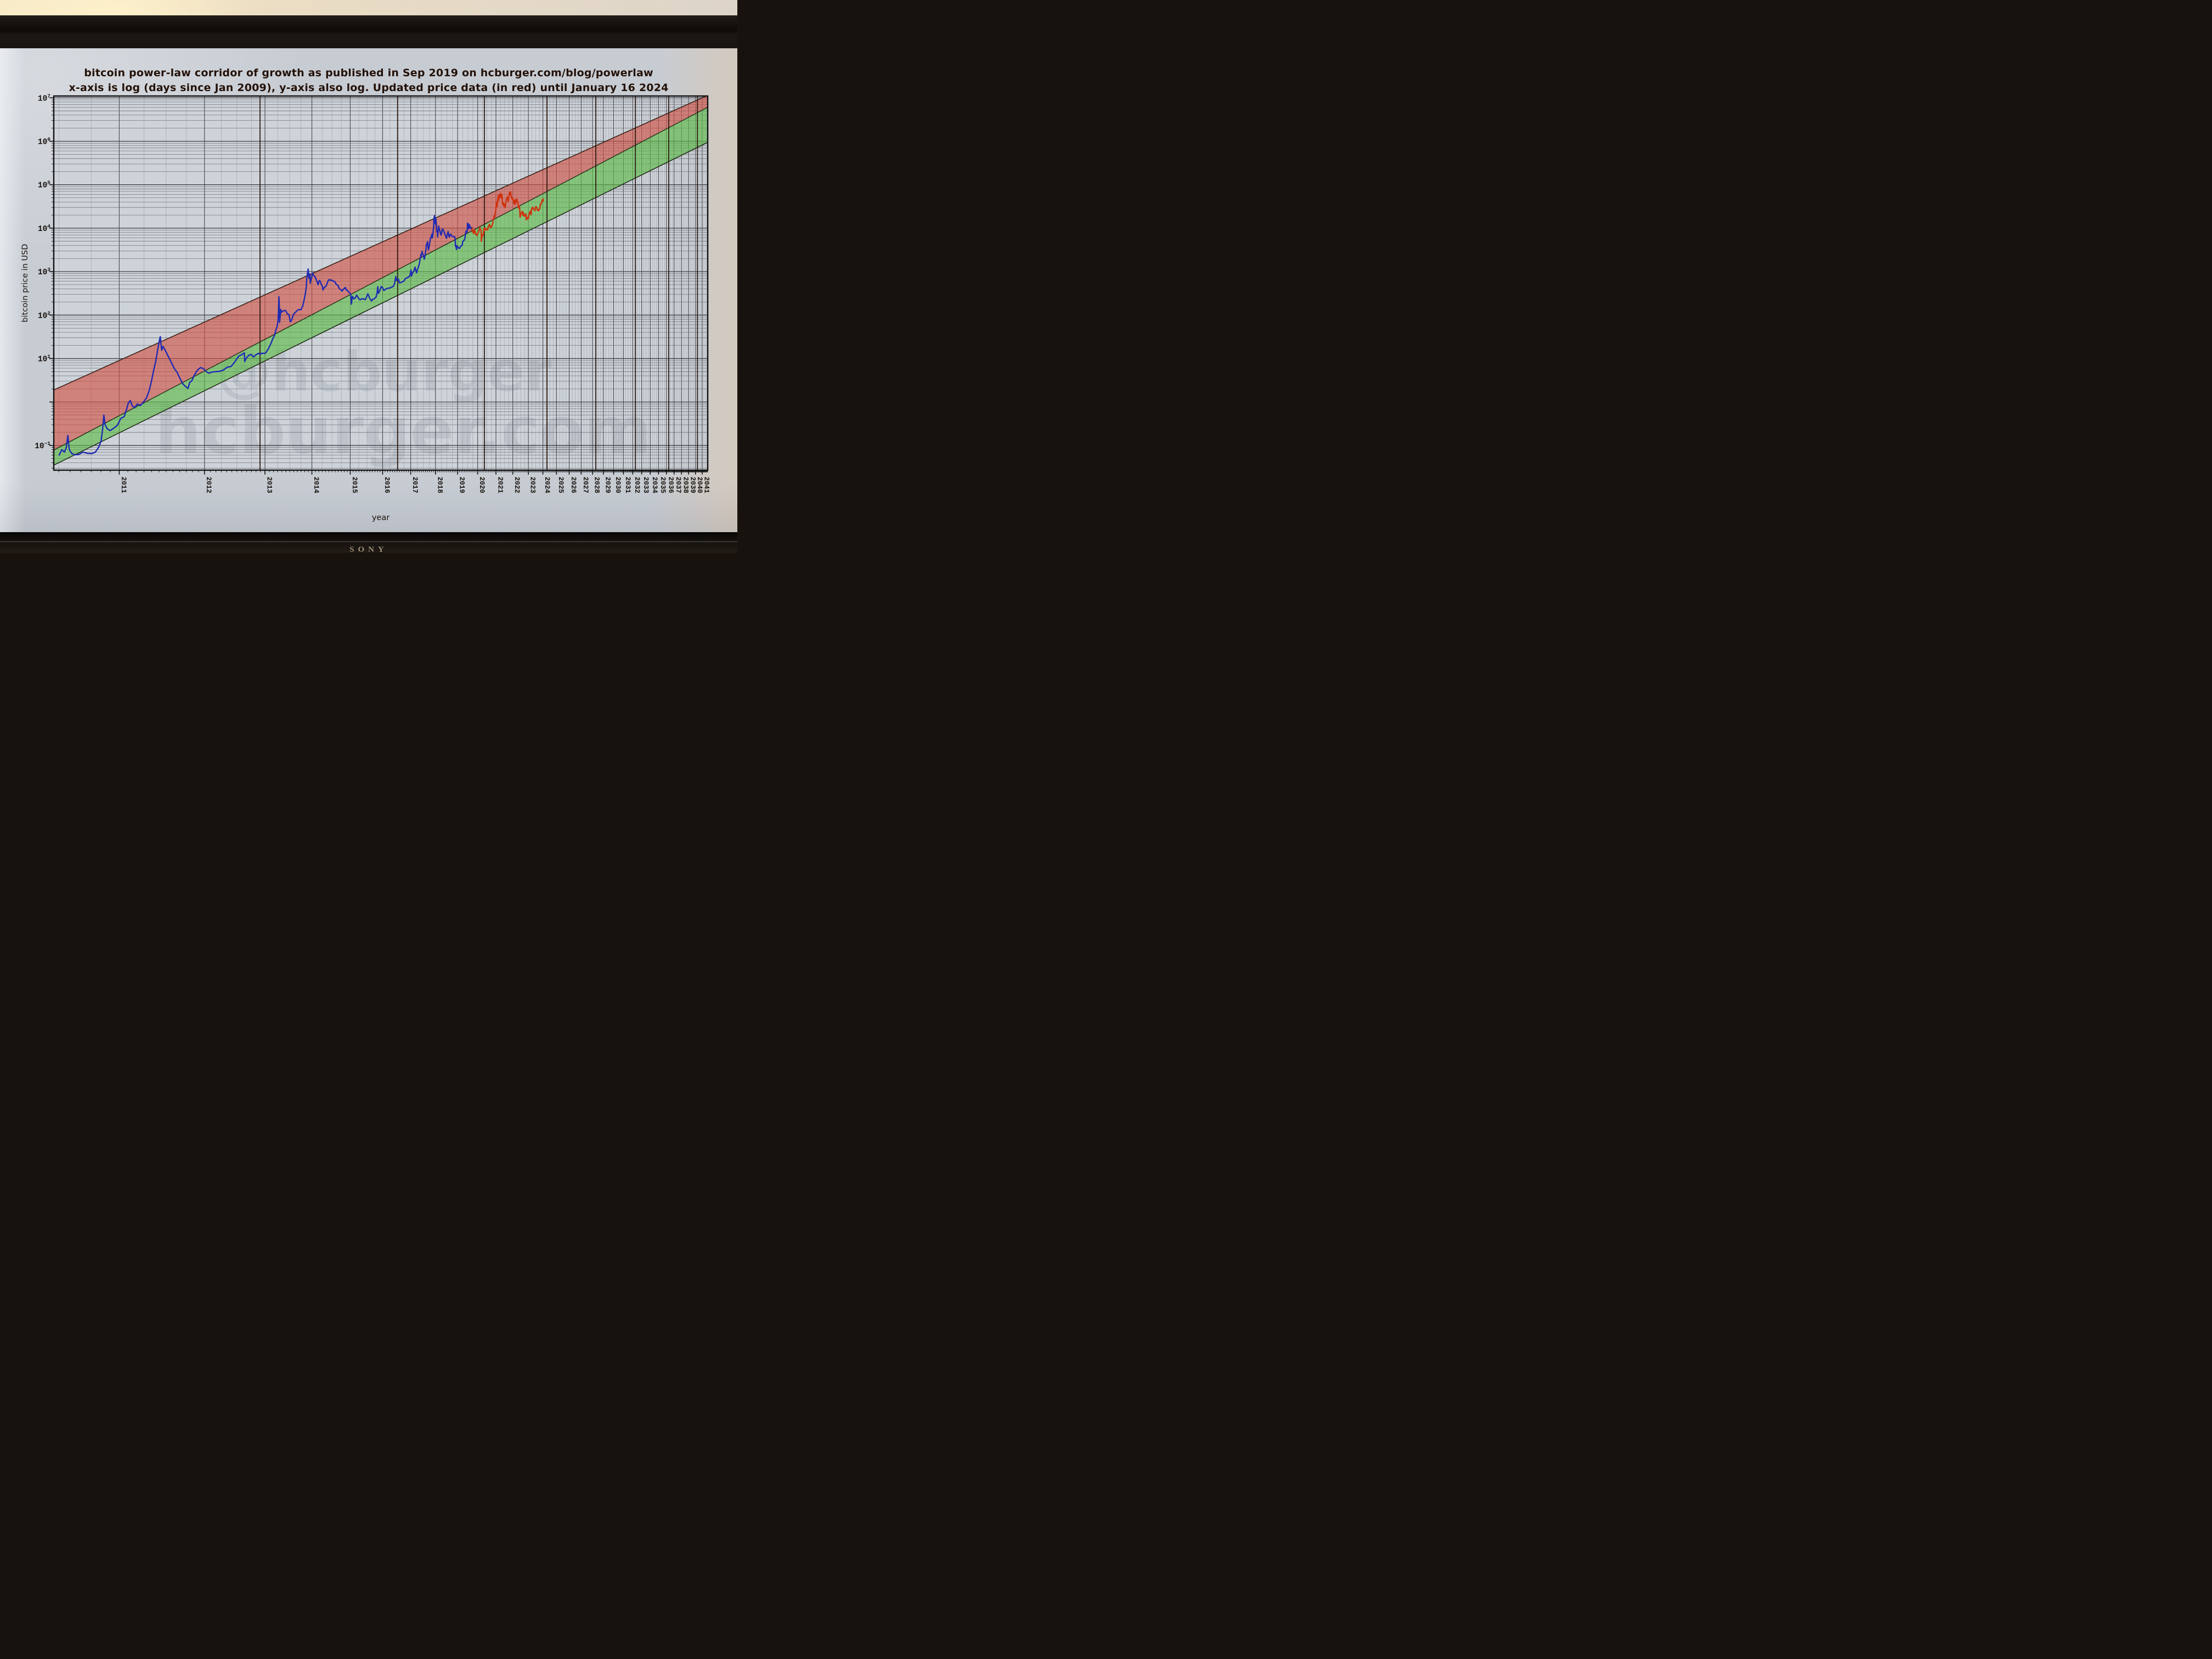 The height and width of the screenshot is (1659, 2212). Describe the element at coordinates (500, 485) in the screenshot. I see `x-tick-label-2021: 2021` at that location.